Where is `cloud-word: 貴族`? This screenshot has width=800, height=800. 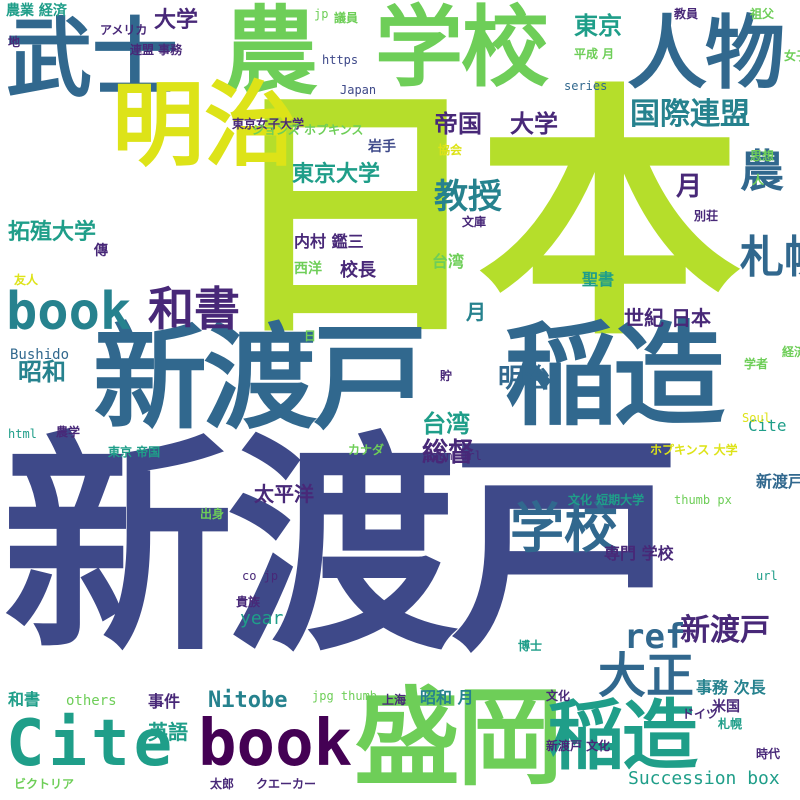 cloud-word: 貴族 is located at coordinates (248, 602).